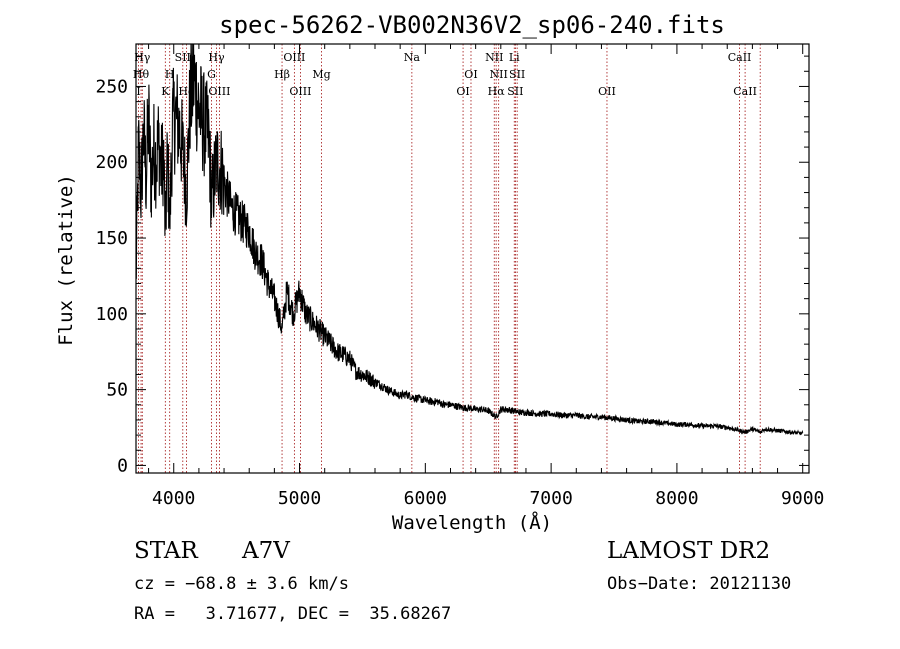 Image resolution: width=900 pixels, height=649 pixels. Describe the element at coordinates (111, 314) in the screenshot. I see `y-tick-label: 100` at that location.